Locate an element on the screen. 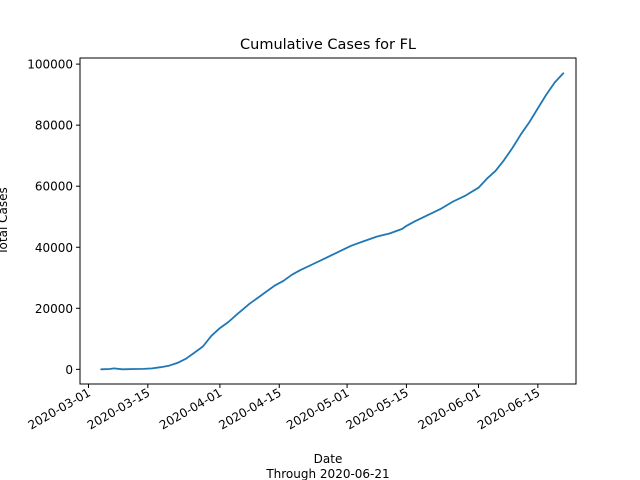  x-axis-sublabel: Through 2020-06-21 is located at coordinates (327, 473).